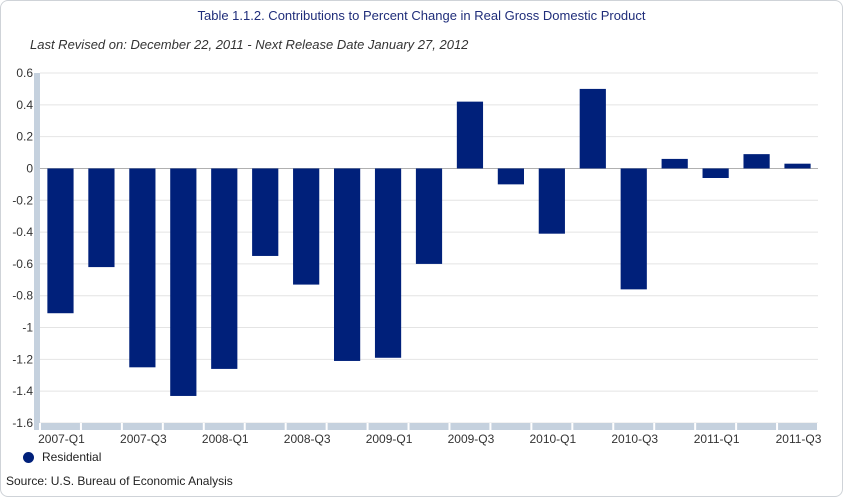 This screenshot has width=843, height=497. What do you see at coordinates (22, 391) in the screenshot?
I see `y-tick-label: -1.4` at bounding box center [22, 391].